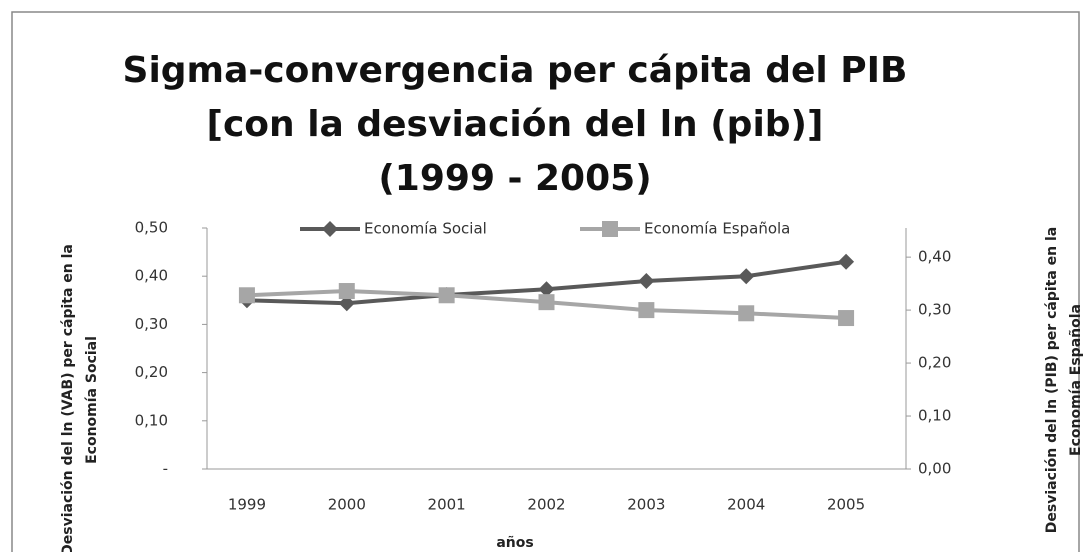 The width and height of the screenshot is (1088, 552). What do you see at coordinates (646, 505) in the screenshot?
I see `x-tick-label: 2003` at bounding box center [646, 505].